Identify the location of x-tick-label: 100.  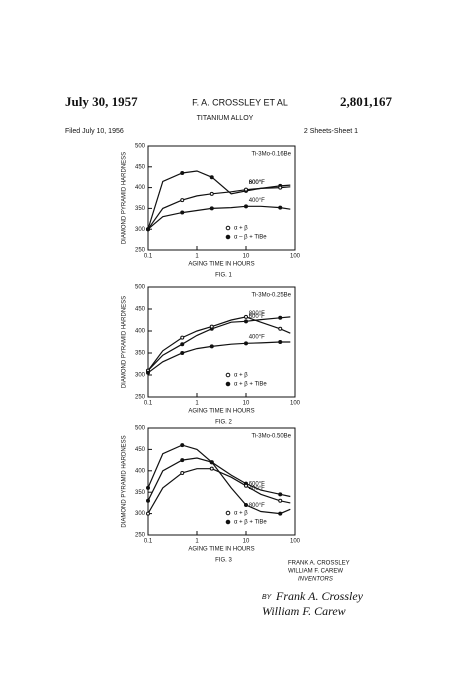
(295, 404).